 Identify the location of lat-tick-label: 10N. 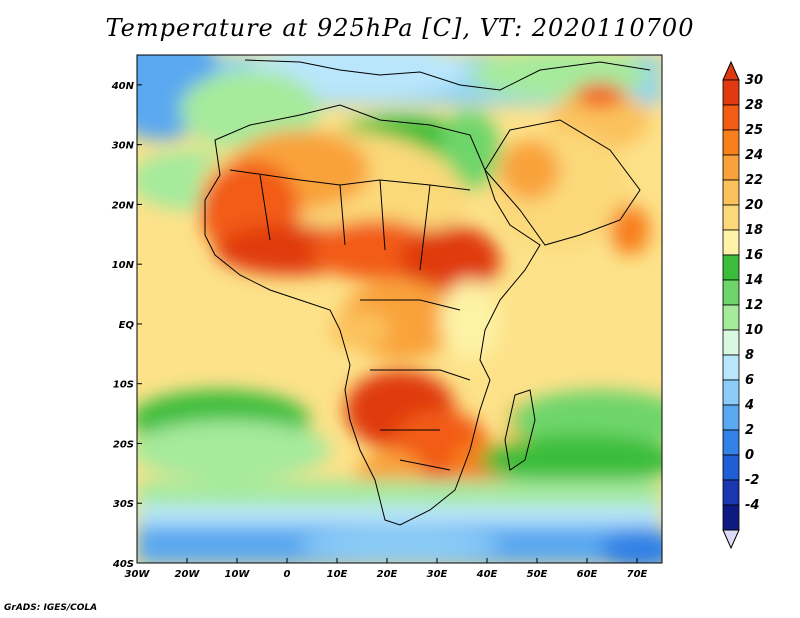
(123, 265).